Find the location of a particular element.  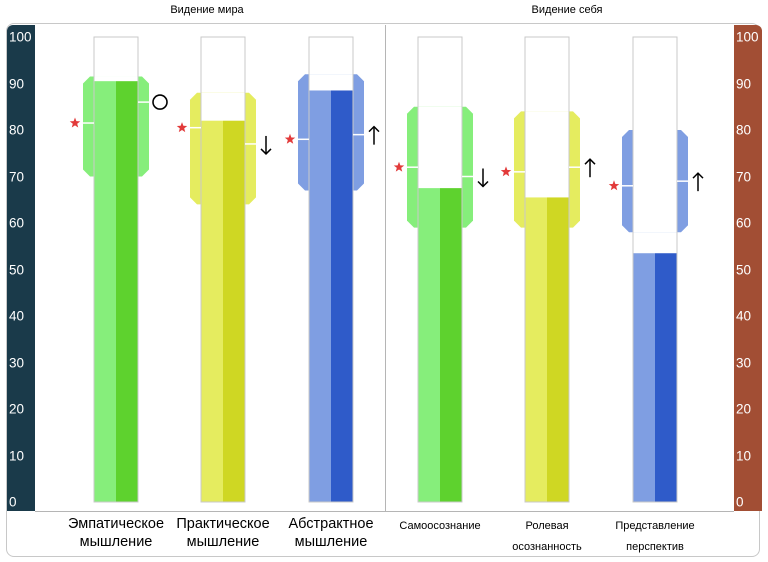

group-divider is located at coordinates (385, 268).